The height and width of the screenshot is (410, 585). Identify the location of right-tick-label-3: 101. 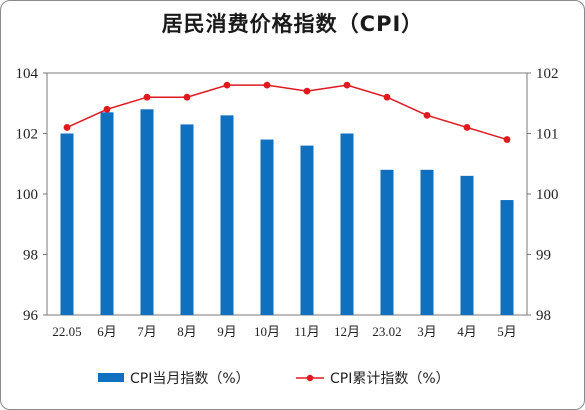
(547, 135).